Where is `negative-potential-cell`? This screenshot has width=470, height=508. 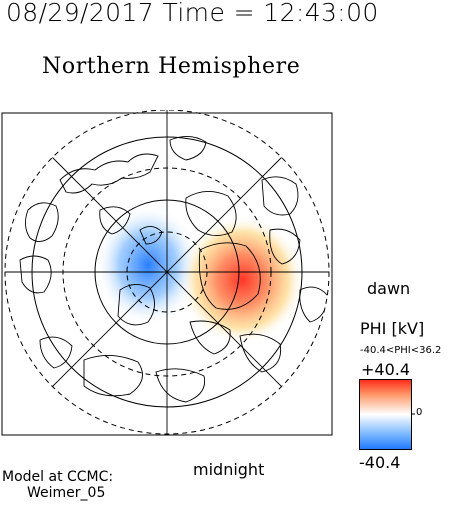 negative-potential-cell is located at coordinates (148, 265).